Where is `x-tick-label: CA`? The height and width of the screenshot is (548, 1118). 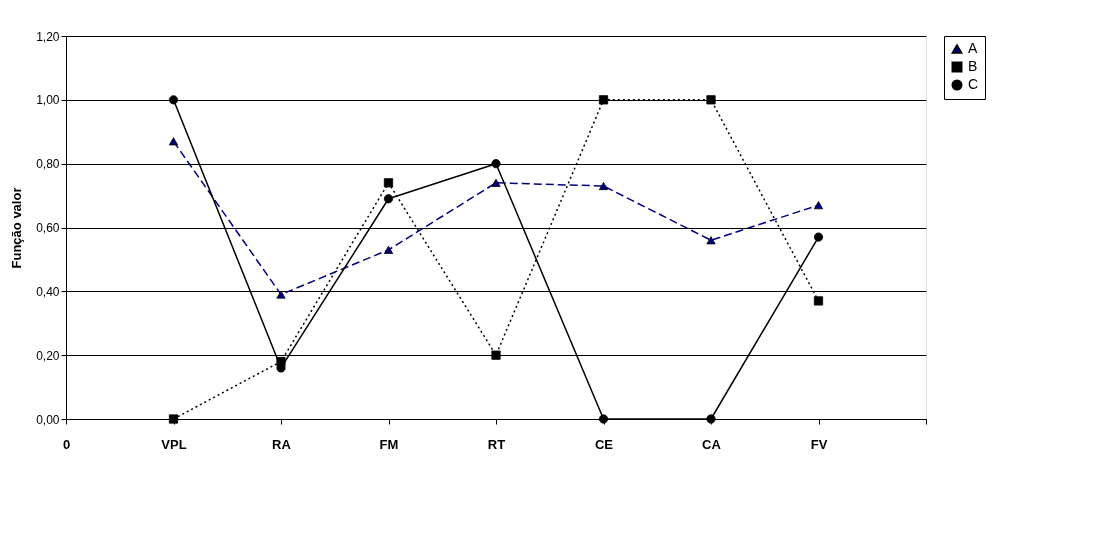
x-tick-label: CA is located at coordinates (712, 444).